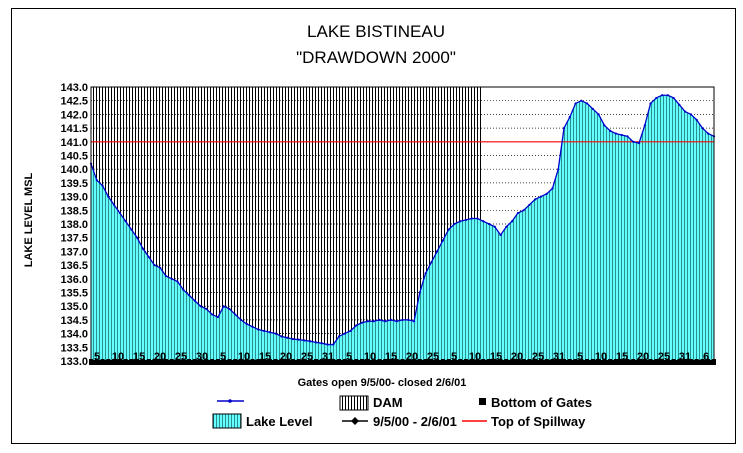 This screenshot has width=743, height=453. Describe the element at coordinates (74, 115) in the screenshot. I see `y-tick-label: 142.0` at that location.